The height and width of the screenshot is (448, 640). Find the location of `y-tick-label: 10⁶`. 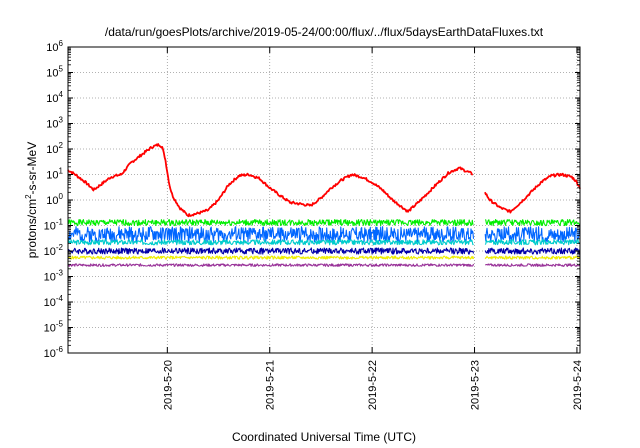

y-tick-label: 10⁶ is located at coordinates (54, 46).